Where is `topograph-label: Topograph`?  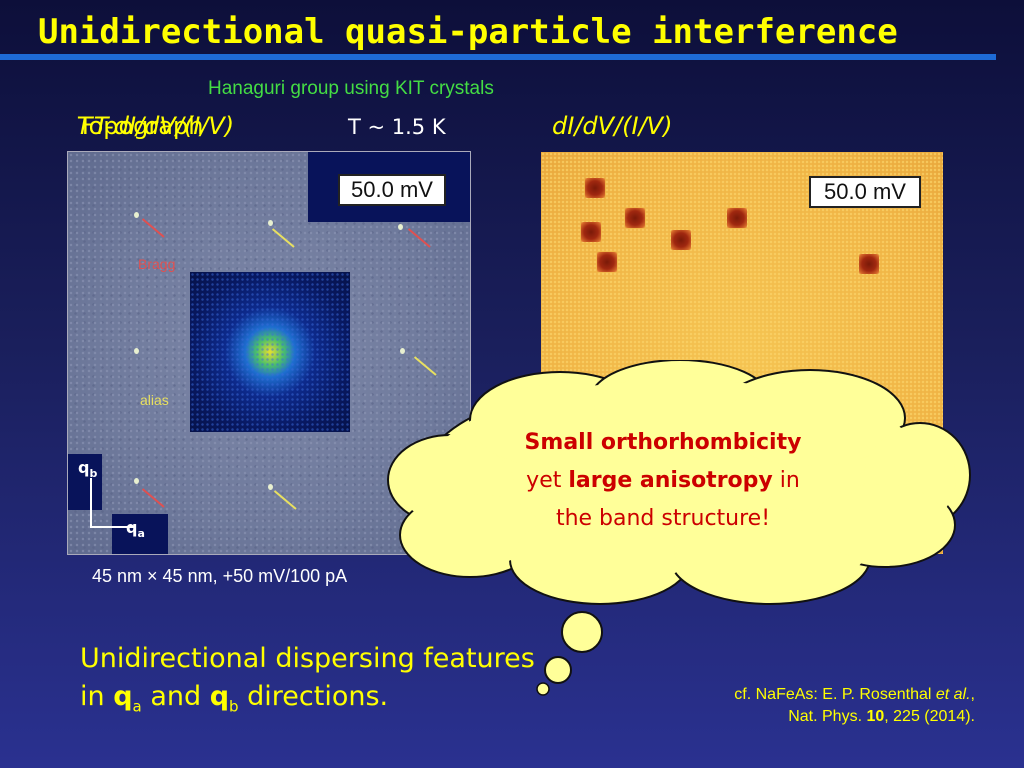
topograph-label: Topograph is located at coordinates (141, 126).